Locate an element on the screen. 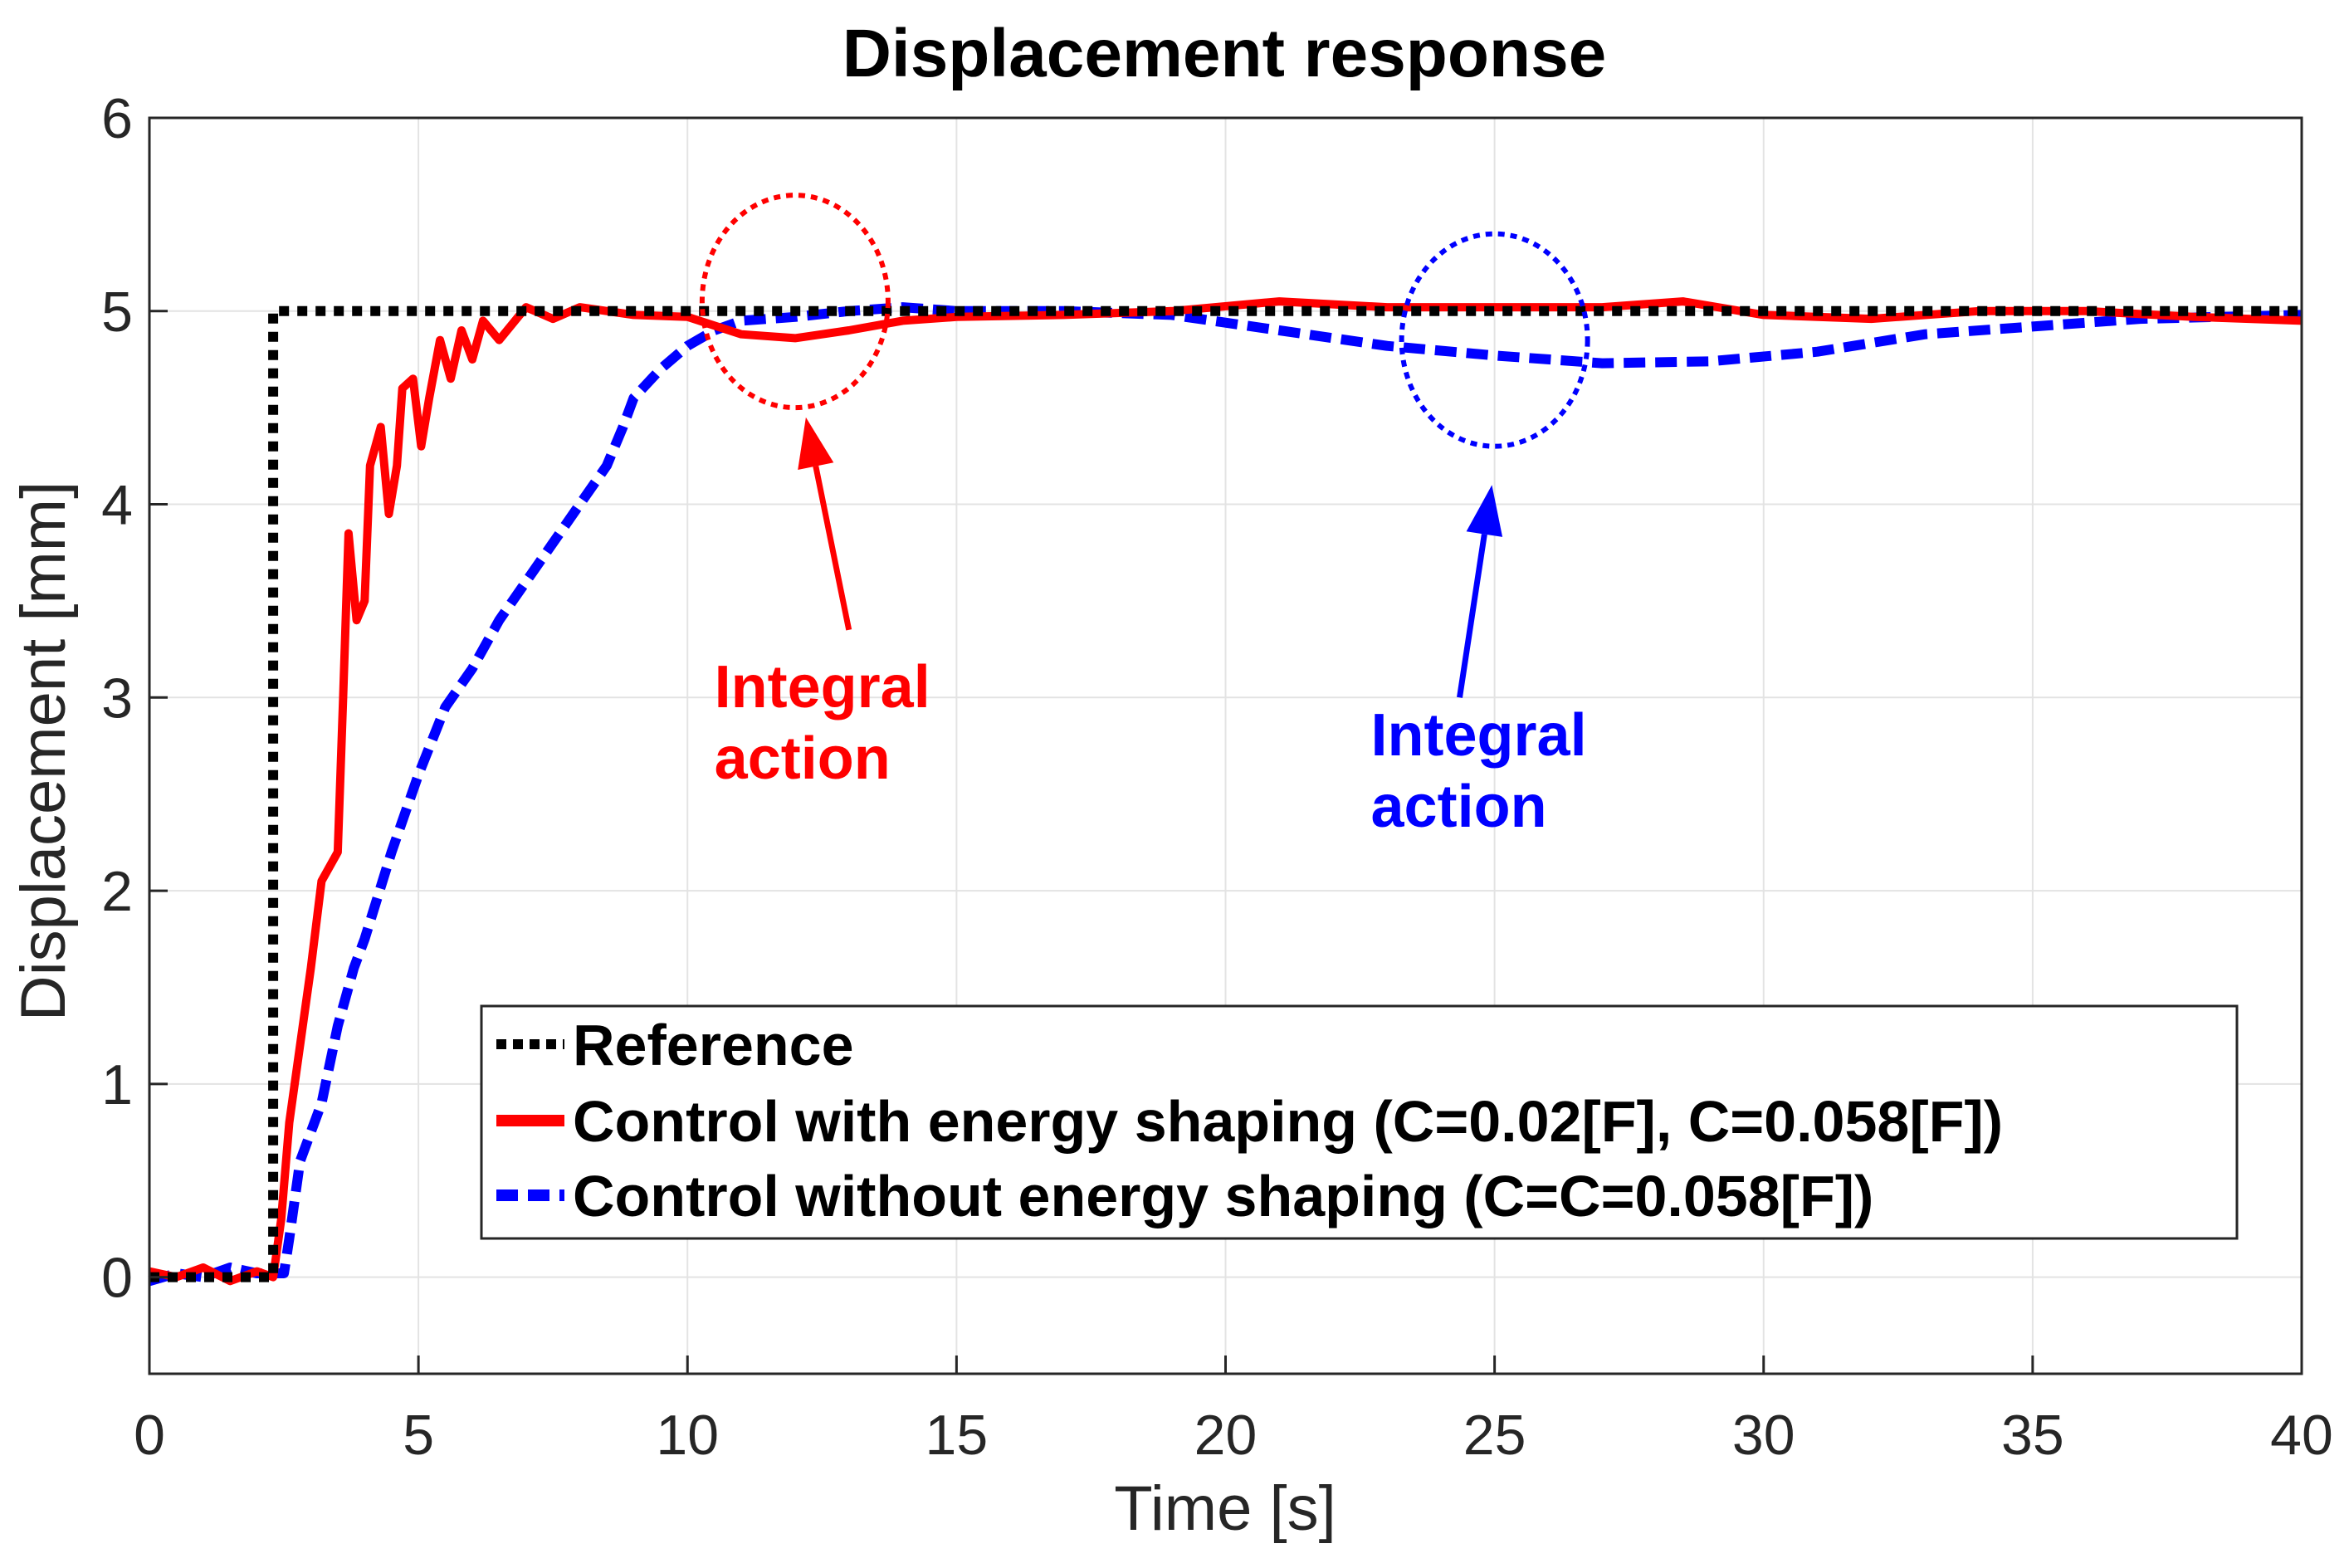 The image size is (2349, 1568). y-tick-label: 1 is located at coordinates (117, 1084).